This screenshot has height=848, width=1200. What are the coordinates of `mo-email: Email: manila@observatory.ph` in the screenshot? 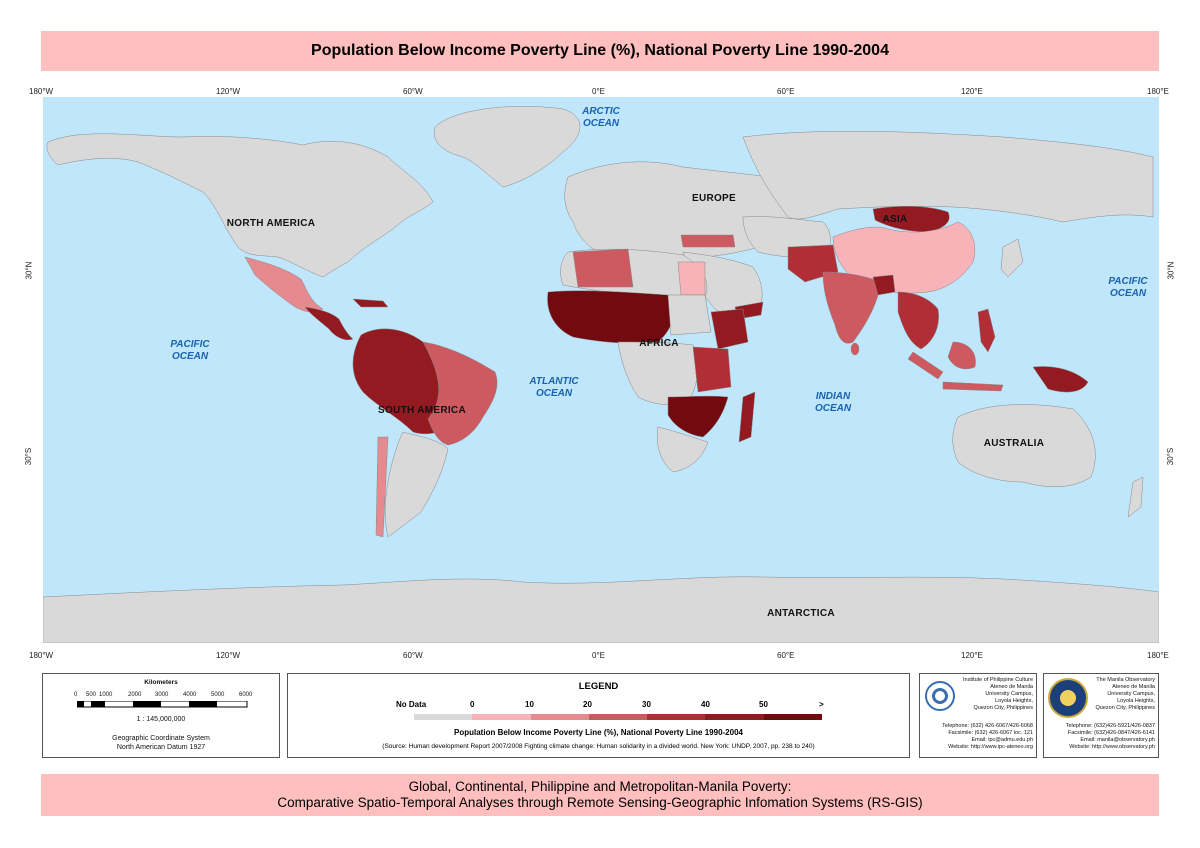 It's located at (1117, 740).